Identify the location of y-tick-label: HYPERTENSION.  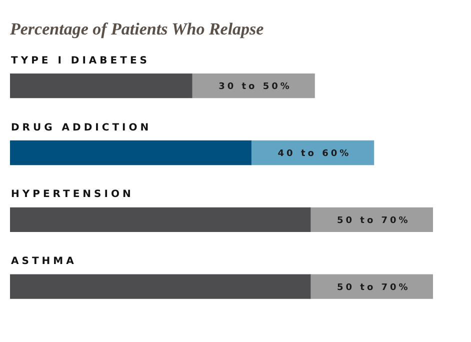
(72, 194).